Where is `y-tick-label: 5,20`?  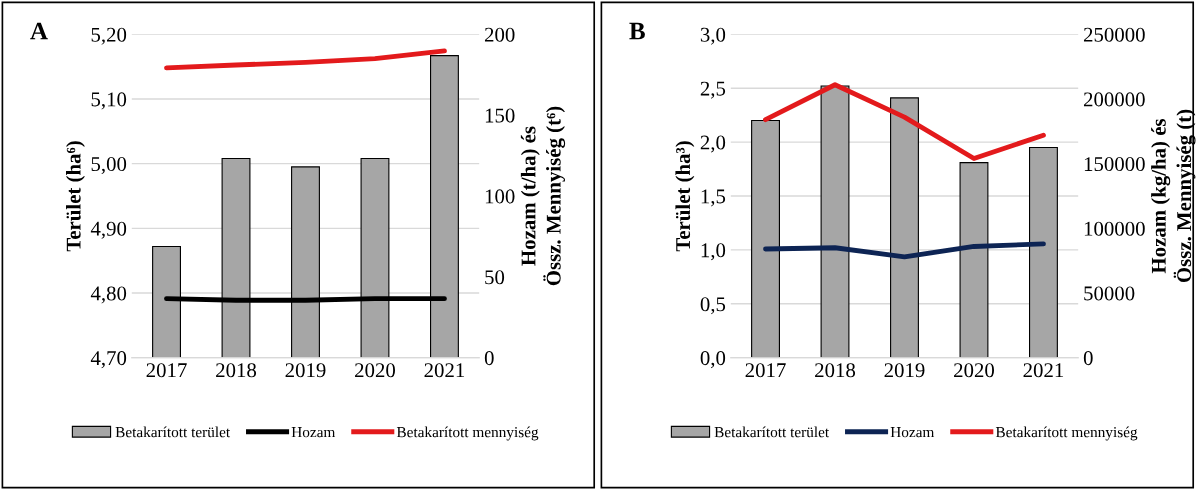 y-tick-label: 5,20 is located at coordinates (109, 36).